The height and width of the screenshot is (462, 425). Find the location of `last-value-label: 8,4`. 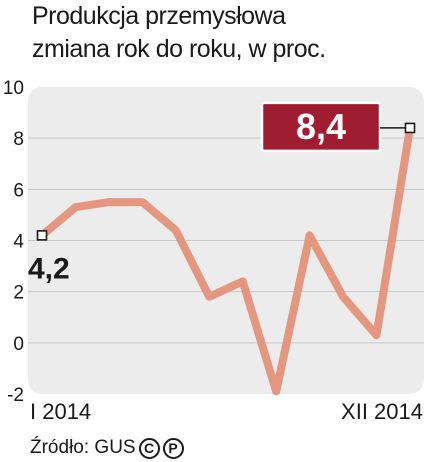

last-value-label: 8,4 is located at coordinates (321, 126).